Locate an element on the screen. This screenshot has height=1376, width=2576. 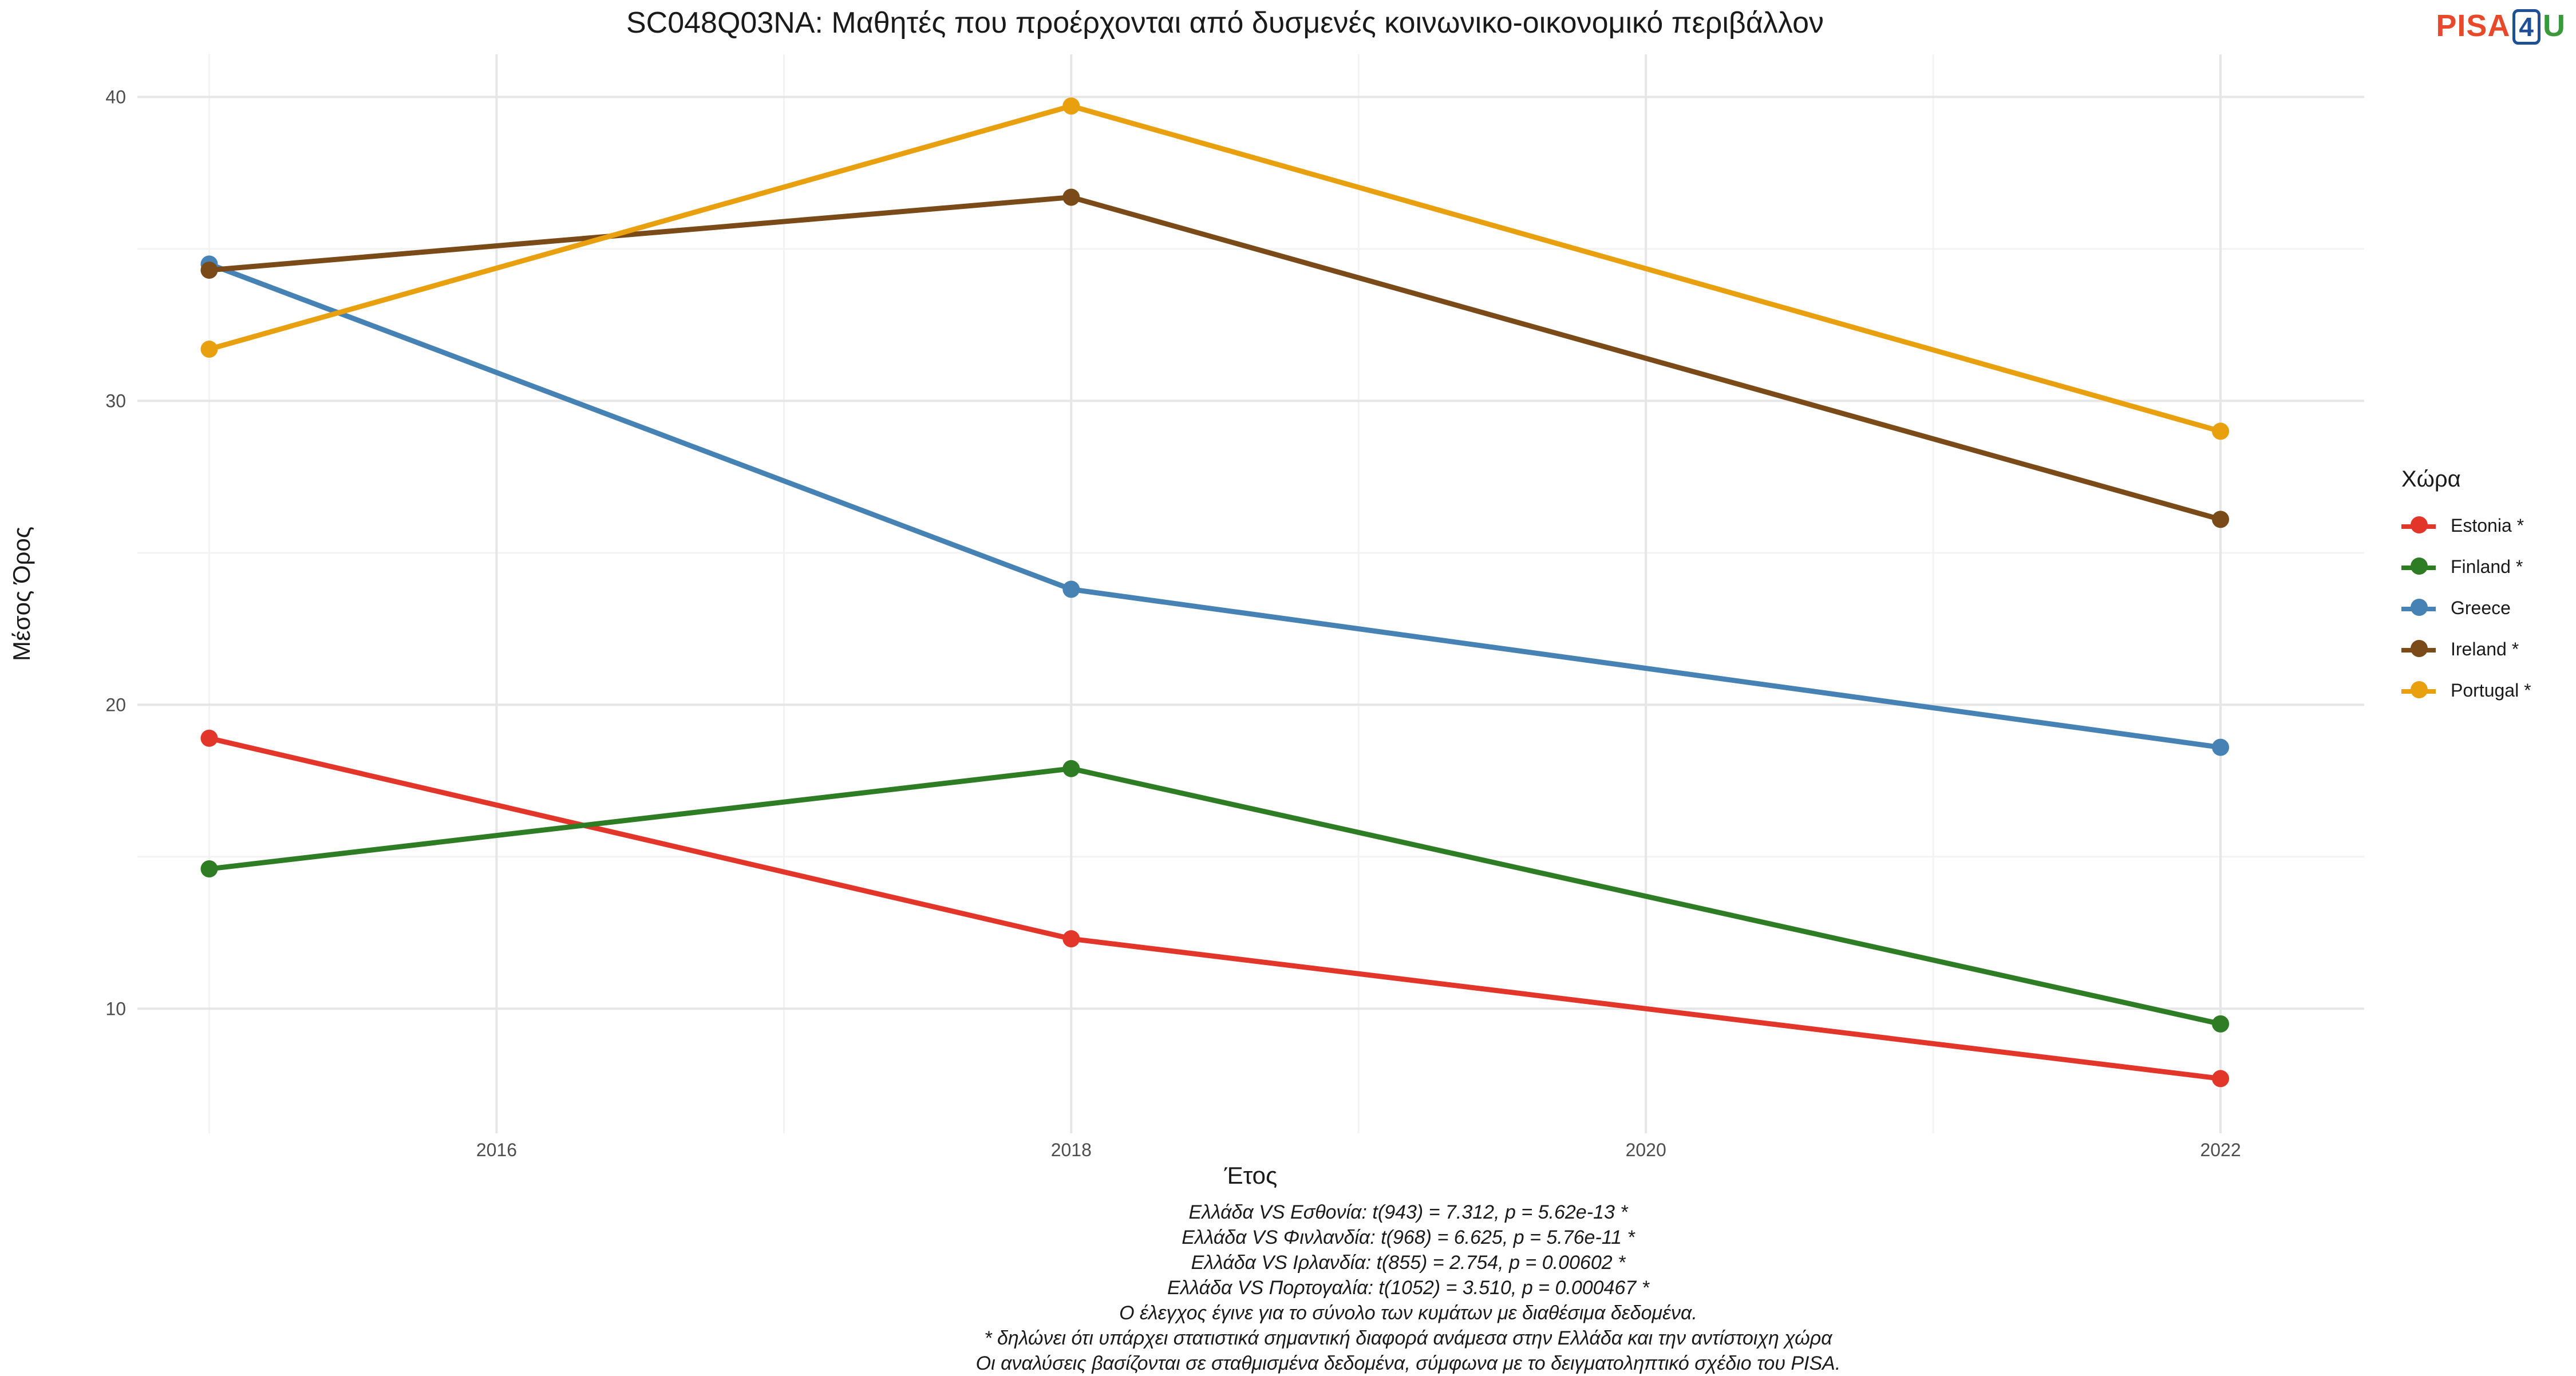
x-tick-label: 2020 is located at coordinates (1646, 1150).